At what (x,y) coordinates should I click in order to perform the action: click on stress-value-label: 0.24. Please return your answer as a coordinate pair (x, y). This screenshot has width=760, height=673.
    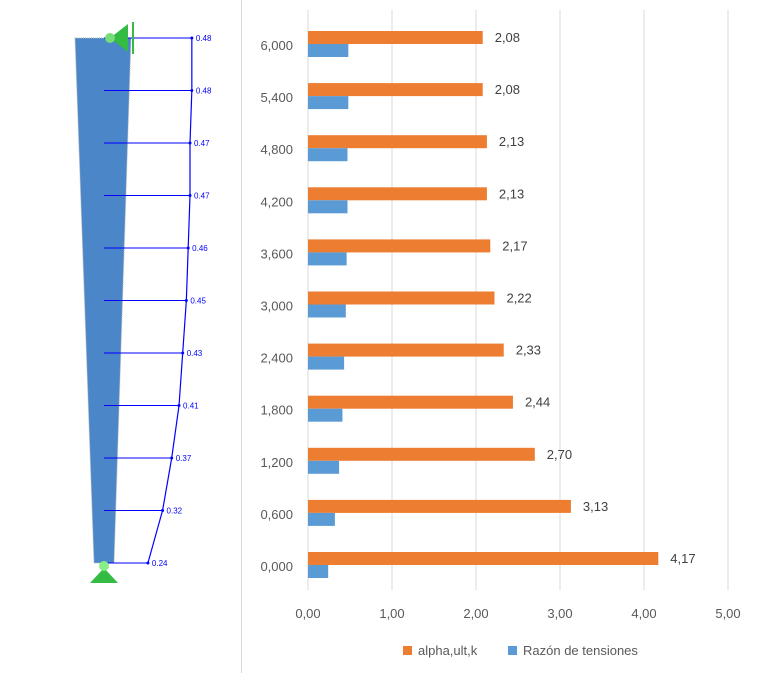
    Looking at the image, I should click on (160, 563).